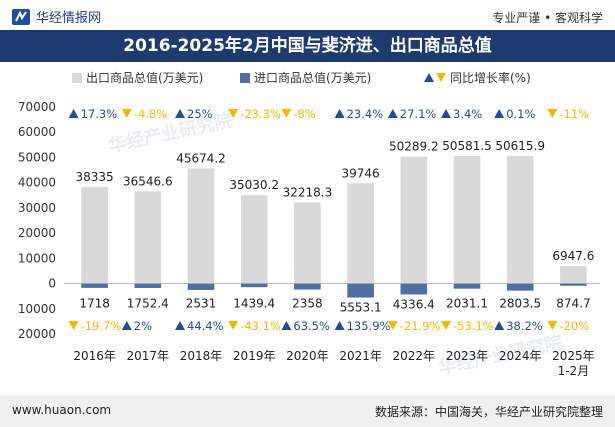  I want to click on x-tick-label: 2017年, so click(148, 356).